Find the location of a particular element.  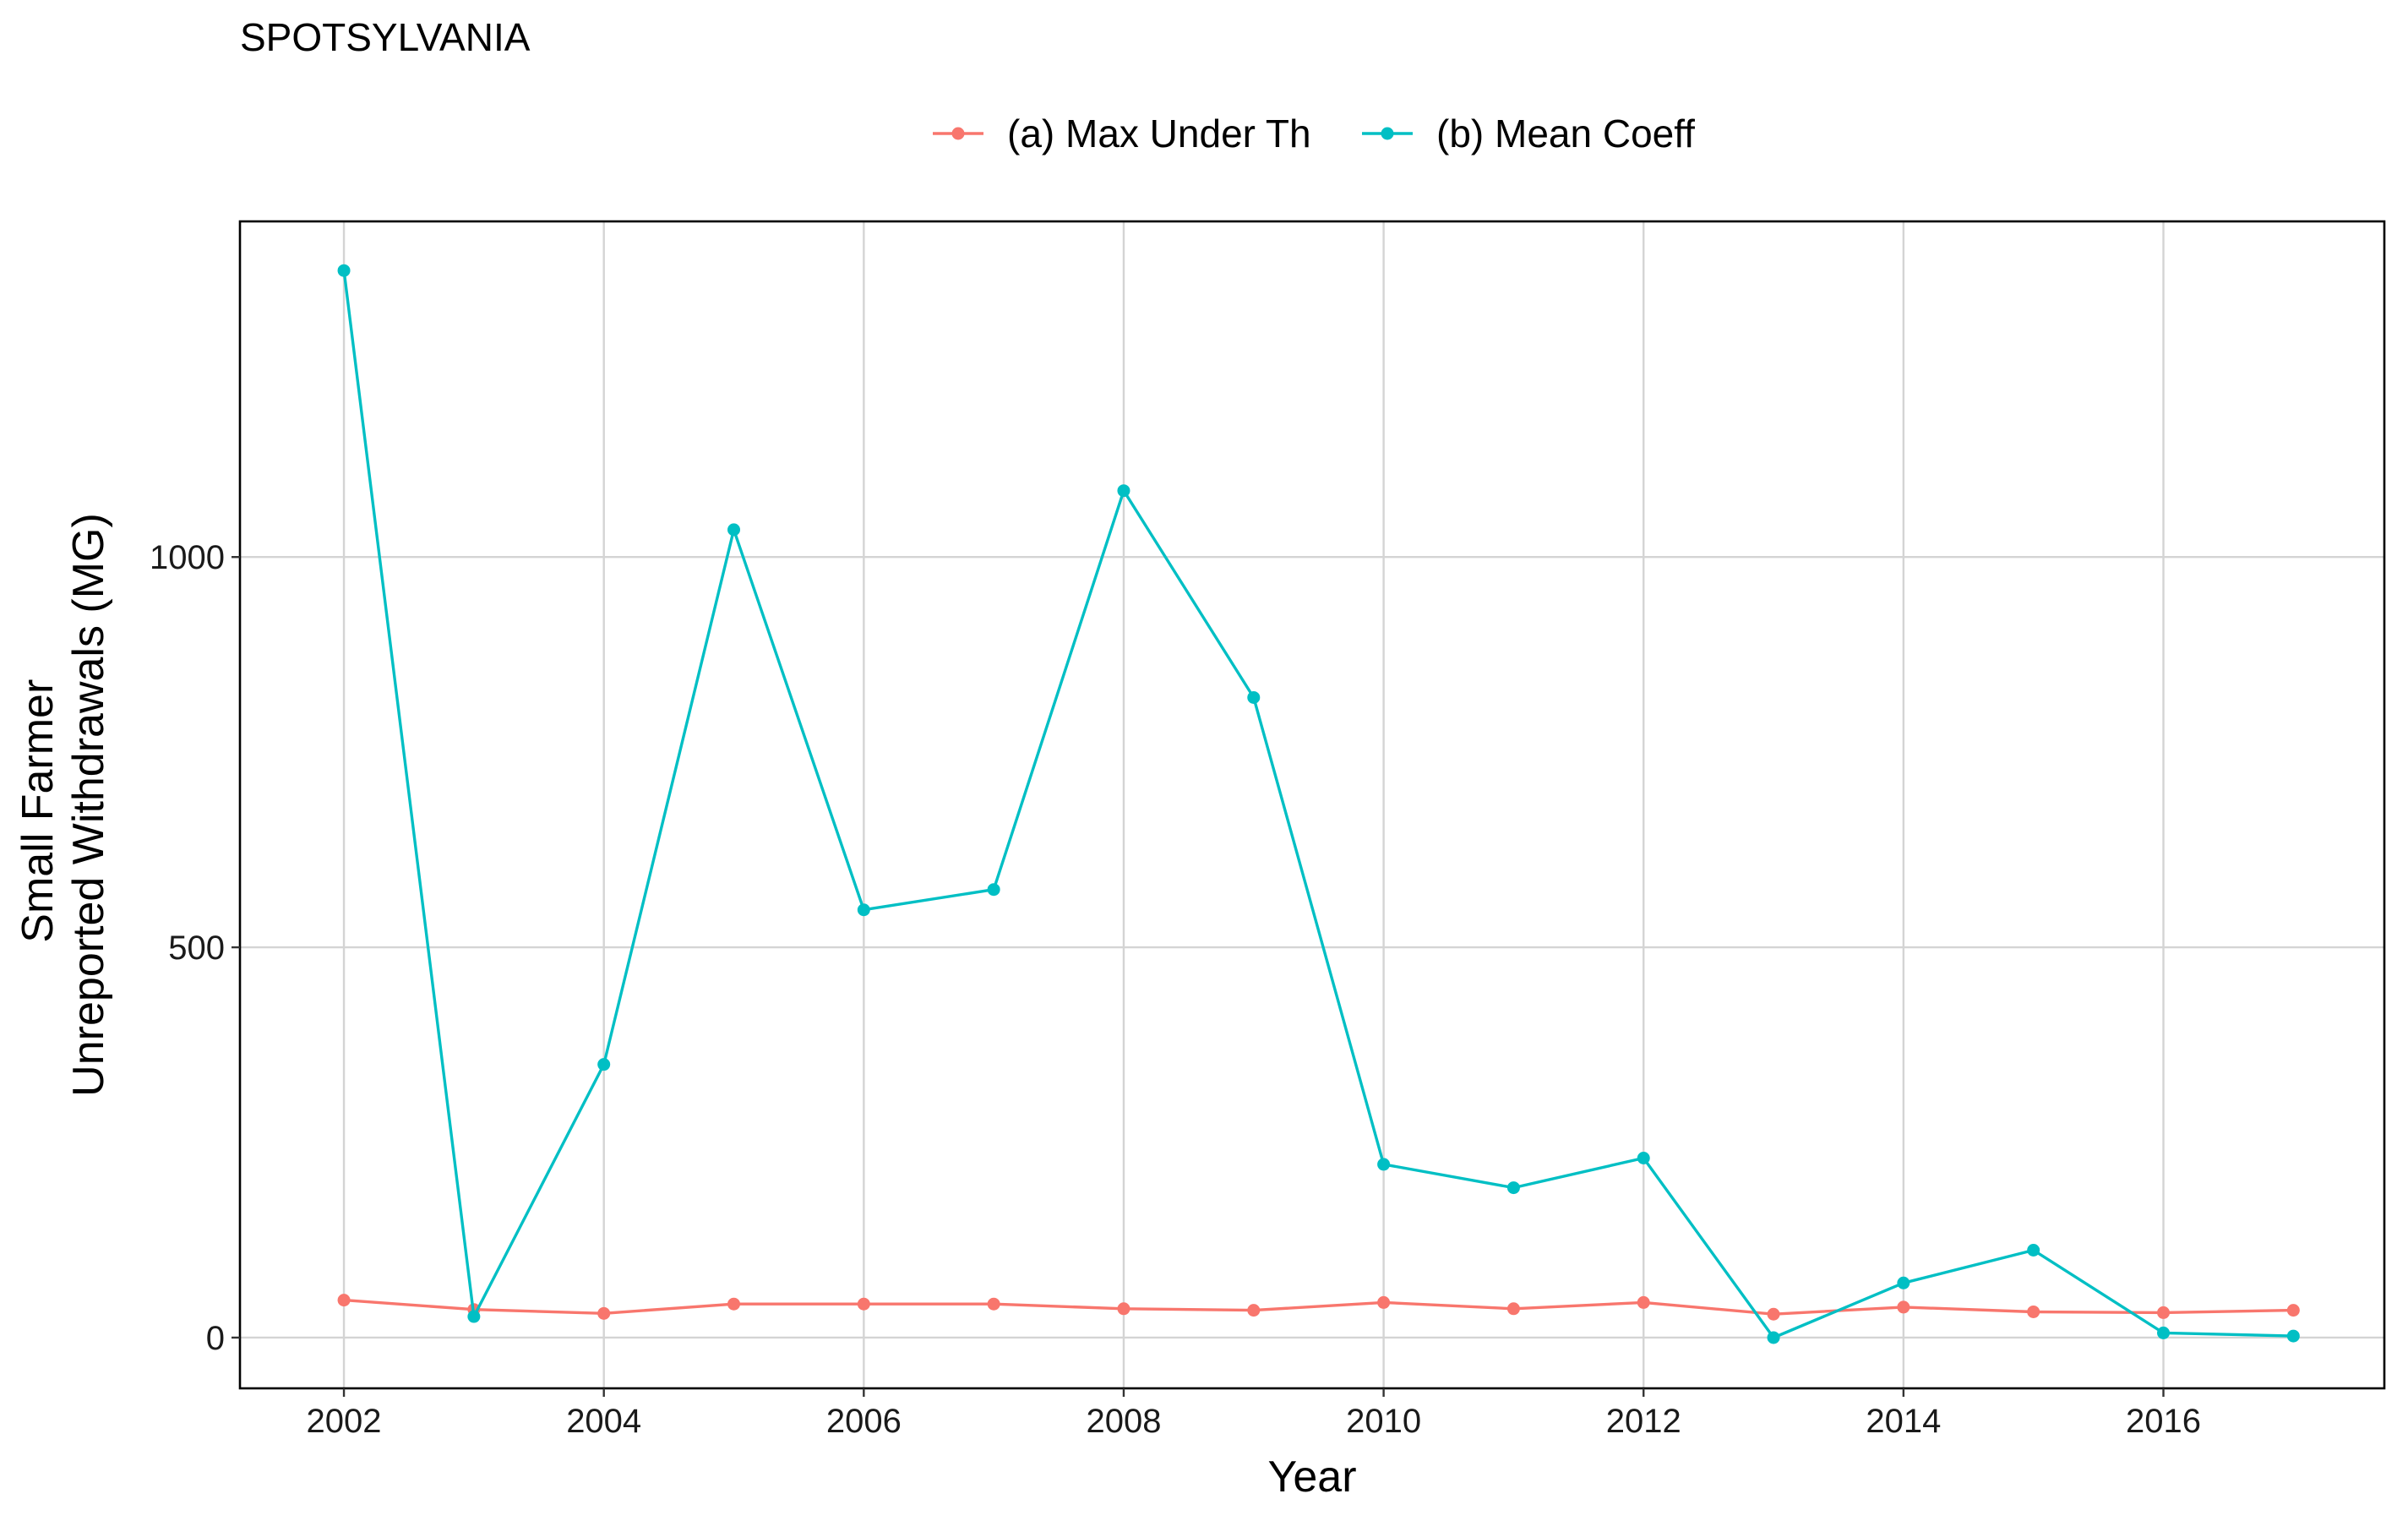

x-tick-label: 2006 is located at coordinates (864, 1421).